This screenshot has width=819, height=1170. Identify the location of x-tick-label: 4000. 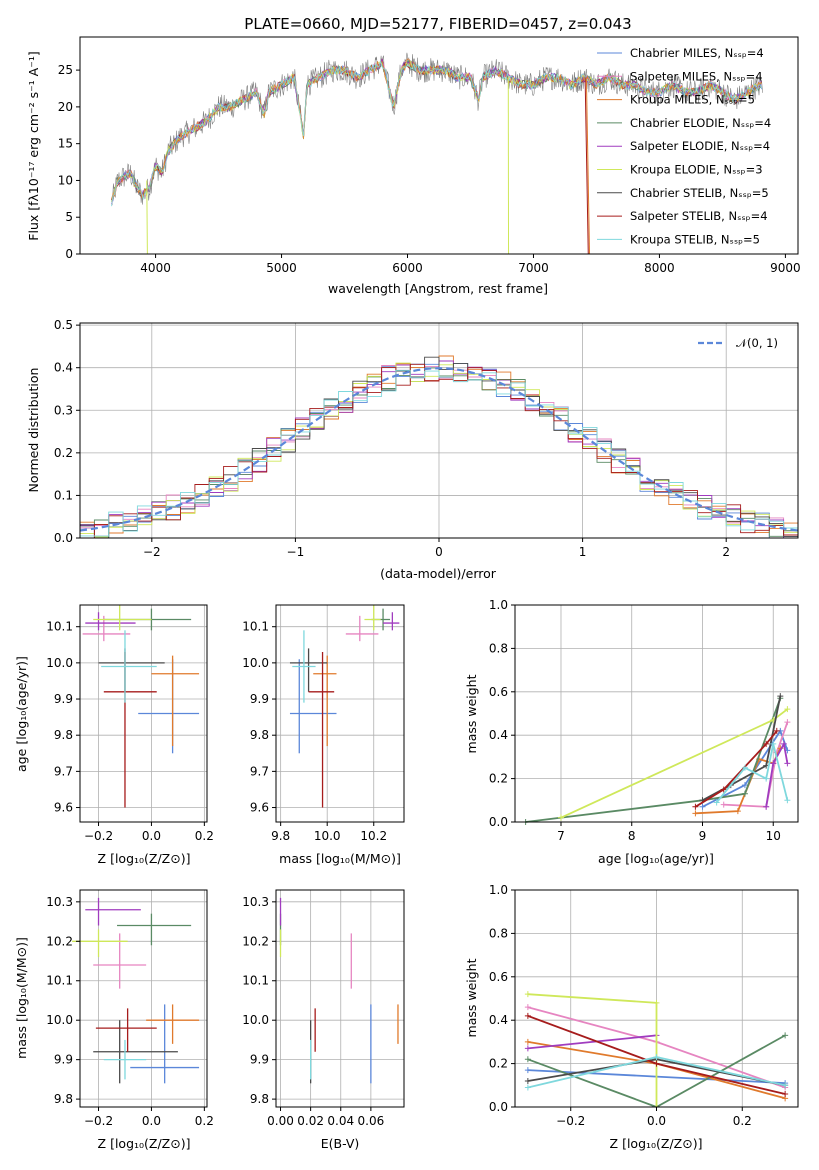
(155, 268).